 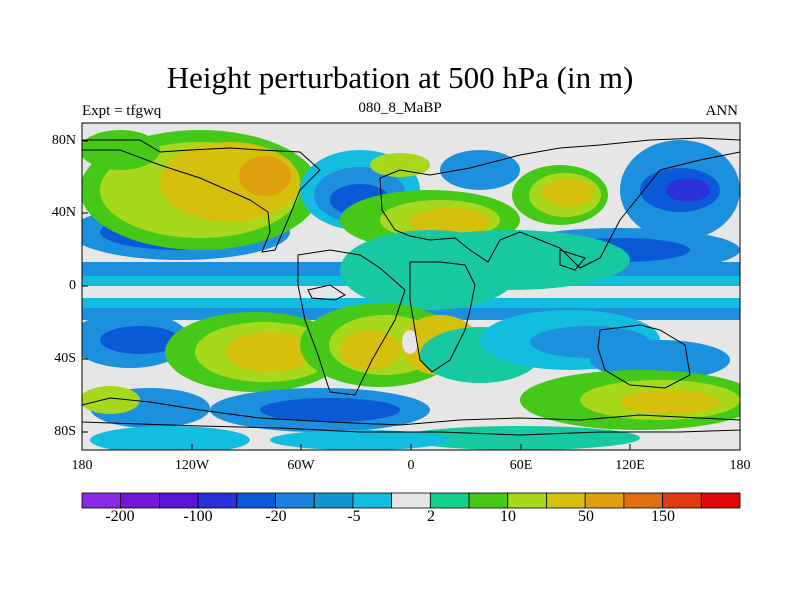 What do you see at coordinates (192, 465) in the screenshot?
I see `lon-tick-120w: 120W` at bounding box center [192, 465].